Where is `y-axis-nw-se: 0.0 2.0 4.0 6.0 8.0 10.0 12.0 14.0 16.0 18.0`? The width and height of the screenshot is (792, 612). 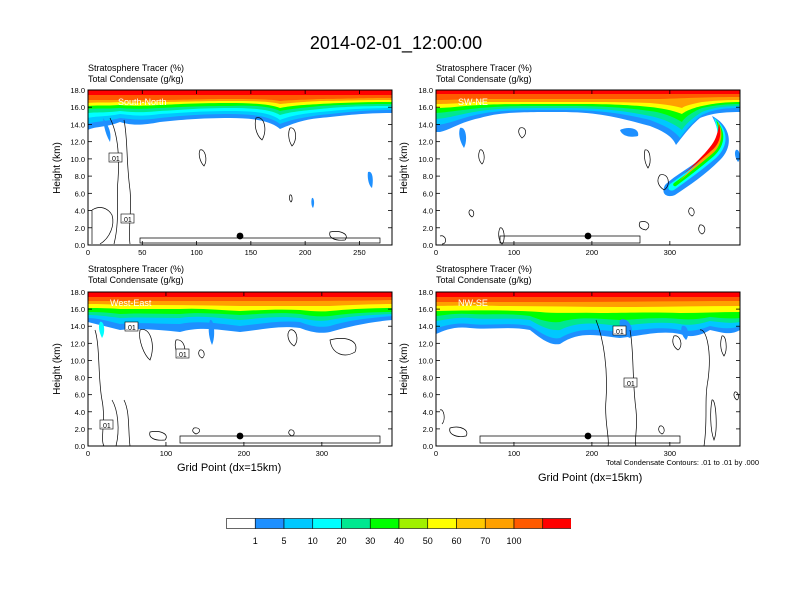 y-axis-nw-se: 0.0 2.0 4.0 6.0 8.0 10.0 12.0 14.0 16.0 18.0 is located at coordinates (579, 369).